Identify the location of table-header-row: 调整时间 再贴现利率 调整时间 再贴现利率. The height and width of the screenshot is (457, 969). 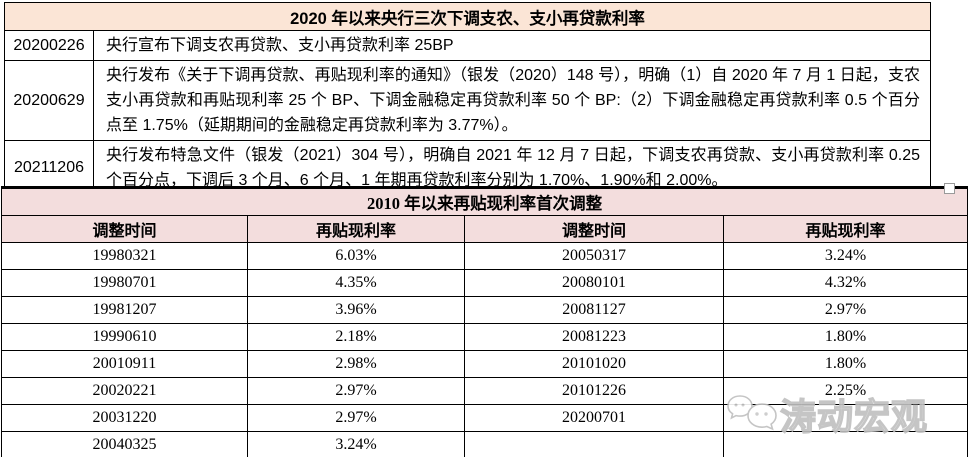
(484, 229).